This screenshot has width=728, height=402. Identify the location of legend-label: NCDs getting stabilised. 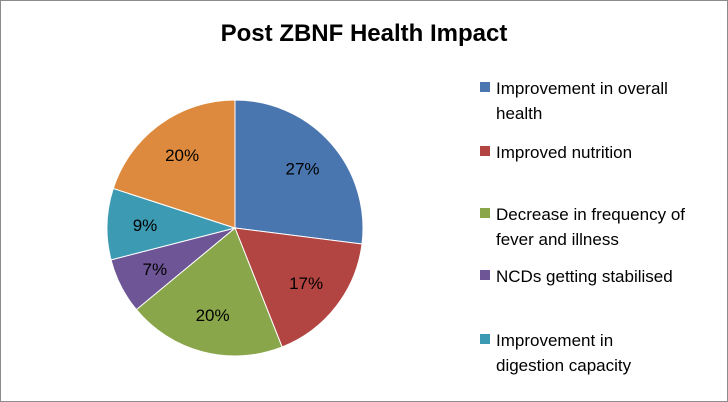
(607, 276).